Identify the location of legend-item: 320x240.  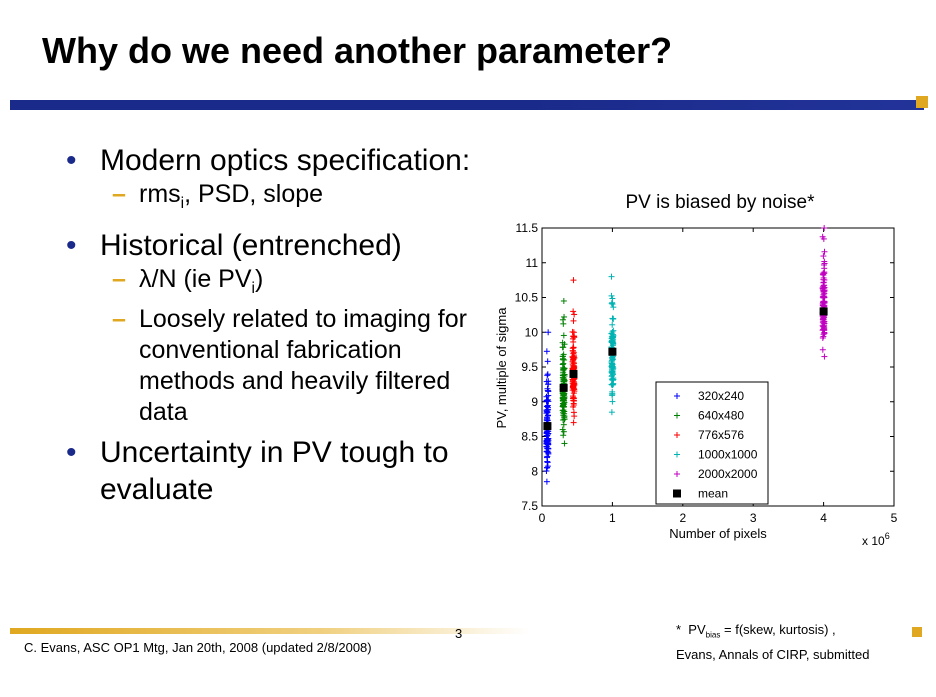
(709, 396).